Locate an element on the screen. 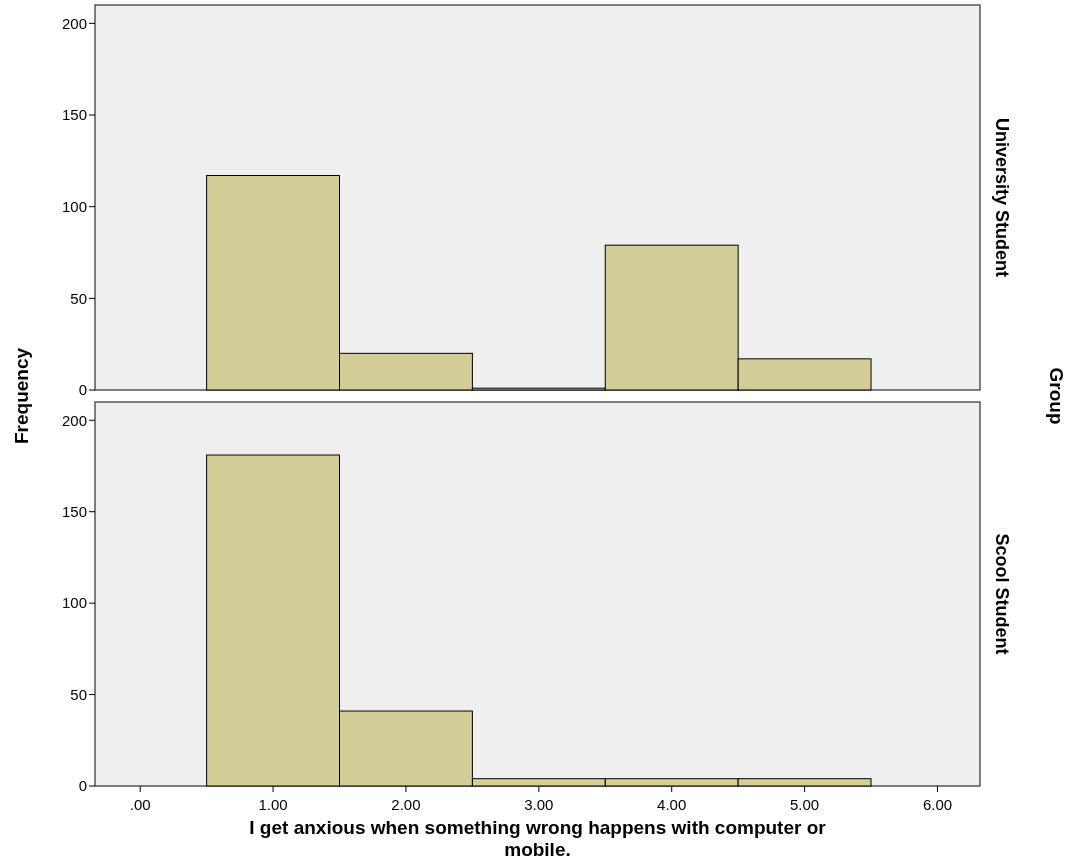 The image size is (1073, 865). x-tick-label: 6.00 is located at coordinates (937, 804).